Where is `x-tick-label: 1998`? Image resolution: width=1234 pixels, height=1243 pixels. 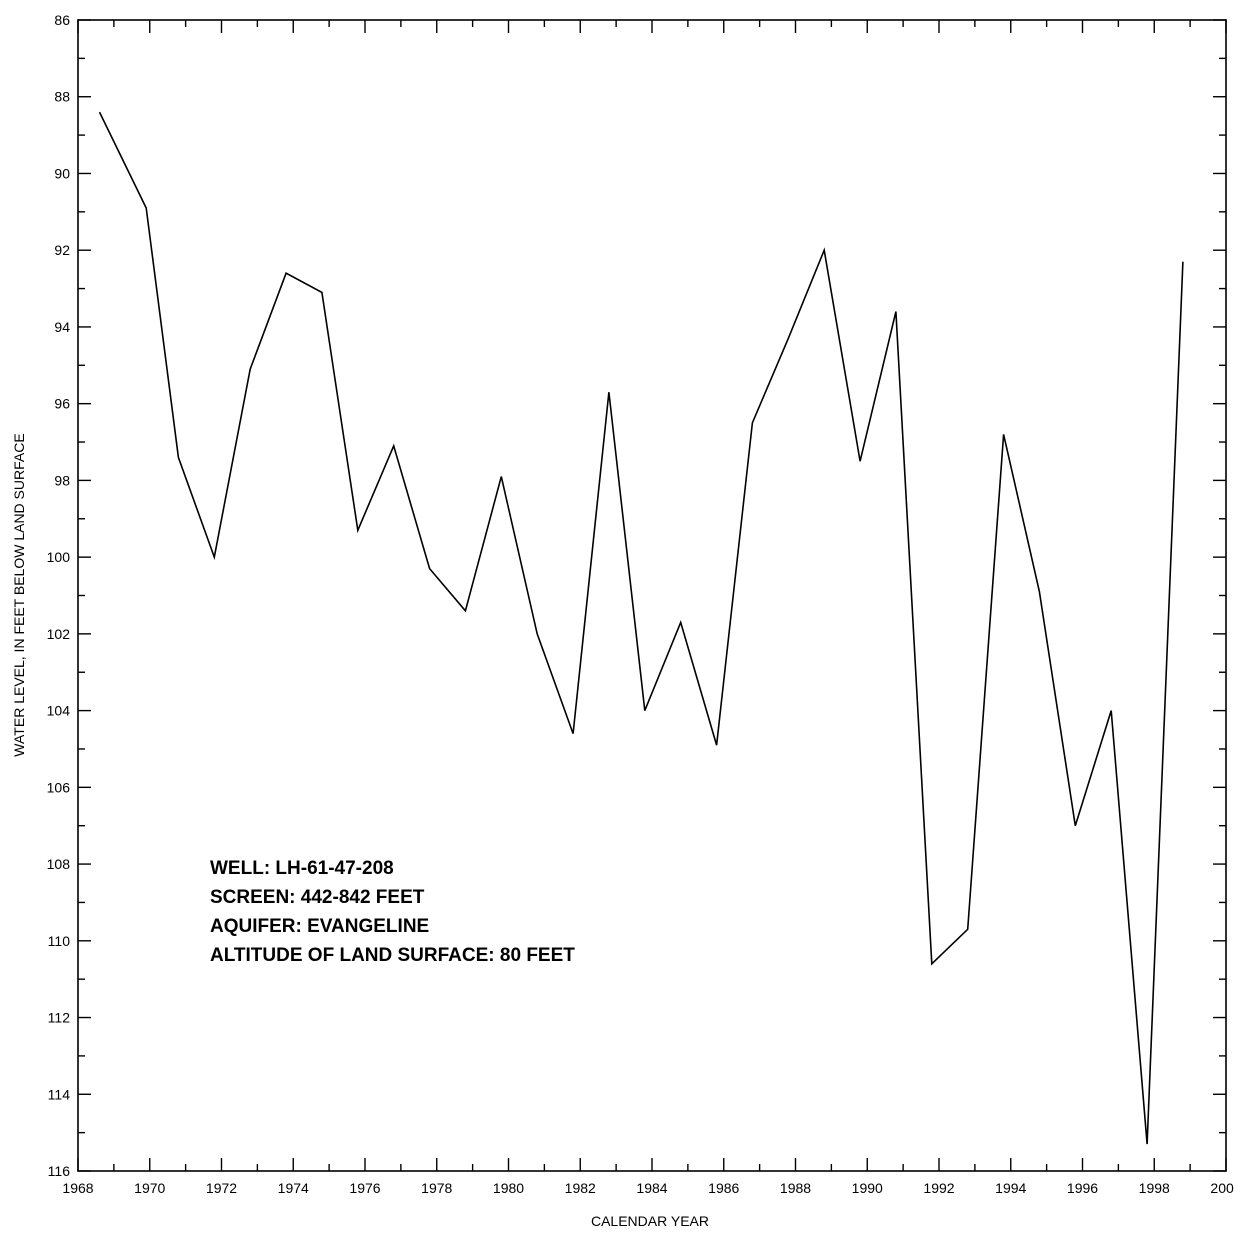
x-tick-label: 1998 is located at coordinates (1154, 1188).